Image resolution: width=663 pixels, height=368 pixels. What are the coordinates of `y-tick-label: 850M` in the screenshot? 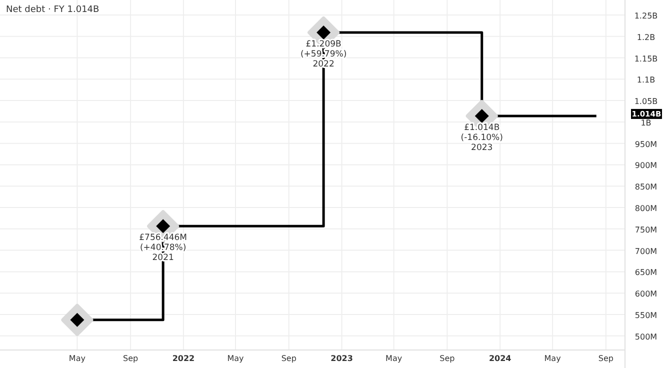 It's located at (646, 187).